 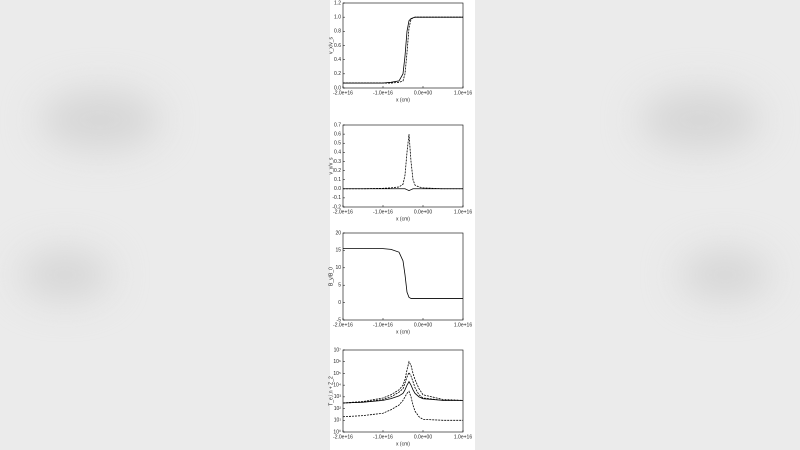 What do you see at coordinates (338, 251) in the screenshot?
I see `y-tick-label: 15` at bounding box center [338, 251].